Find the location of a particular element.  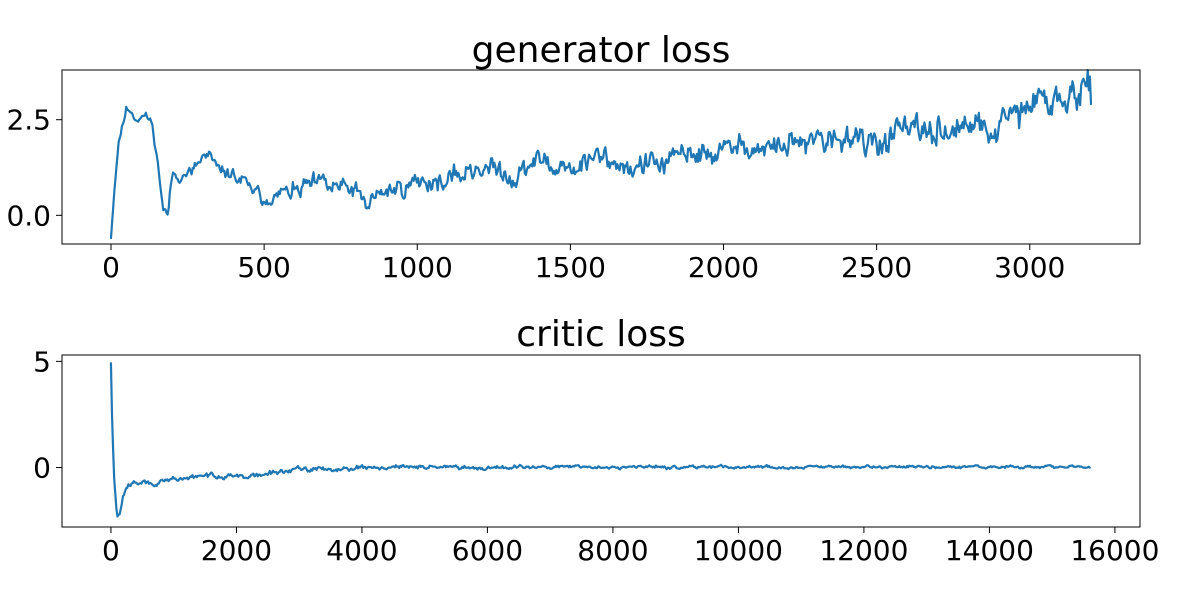

x-tick-label: 4000 is located at coordinates (361, 550).